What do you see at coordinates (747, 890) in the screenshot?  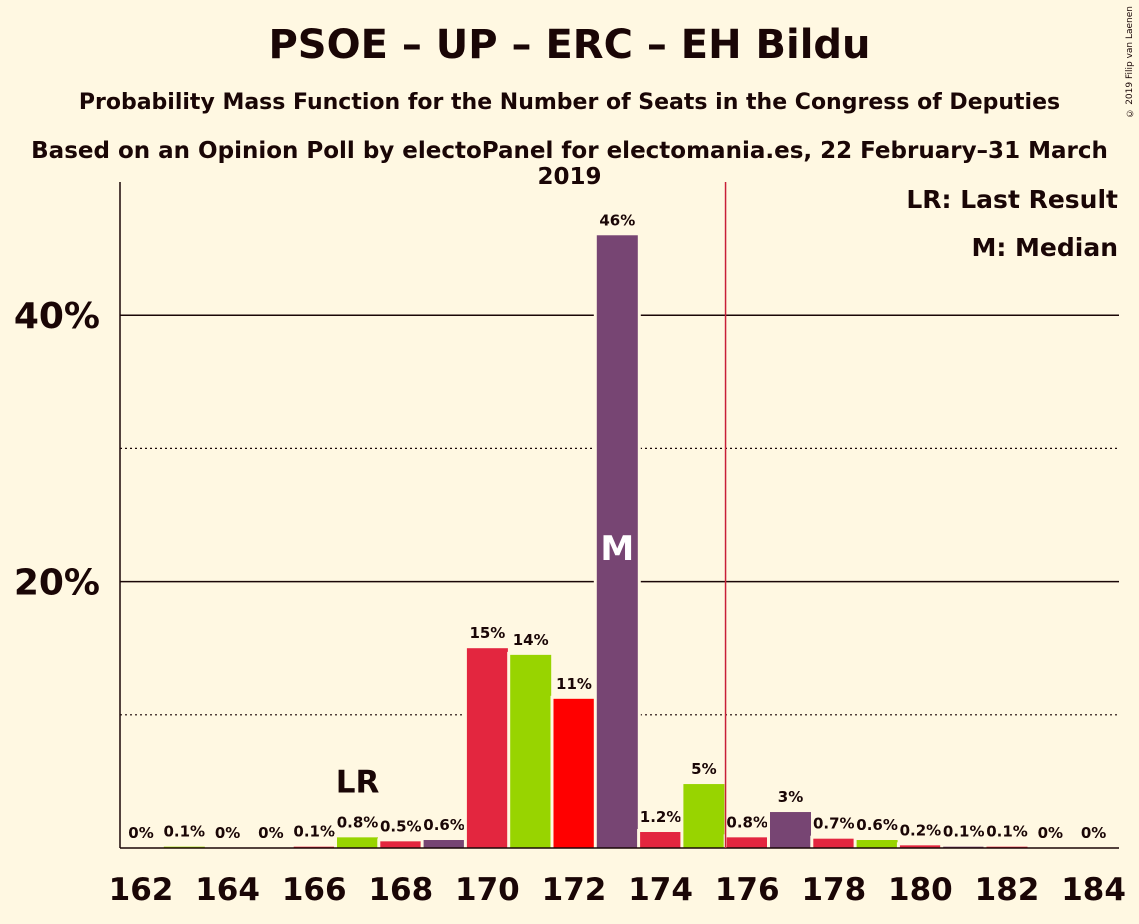 I see `x-tick-label: 176` at bounding box center [747, 890].